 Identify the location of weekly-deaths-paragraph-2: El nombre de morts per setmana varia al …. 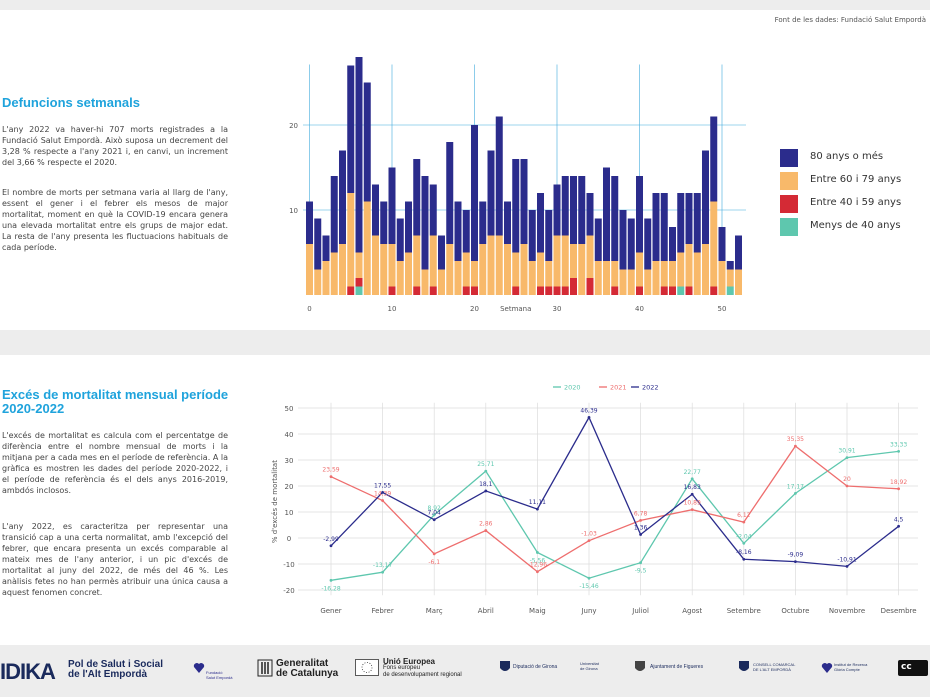
(115, 220).